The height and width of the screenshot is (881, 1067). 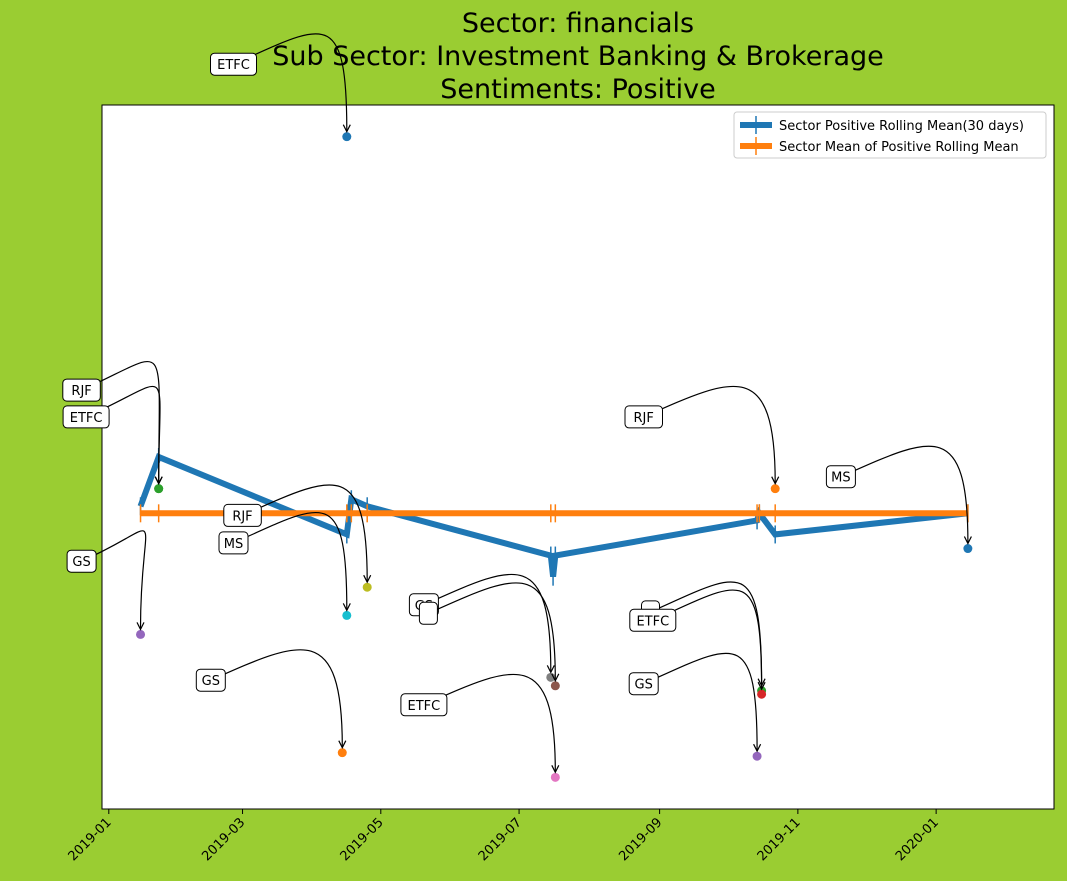 What do you see at coordinates (577, 89) in the screenshot?
I see `chart-title-line: Sentiments: Positive` at bounding box center [577, 89].